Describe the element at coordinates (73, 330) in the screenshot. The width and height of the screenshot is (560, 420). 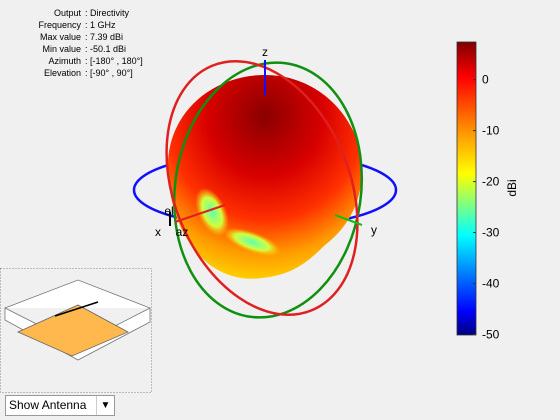
I see `patch` at that location.